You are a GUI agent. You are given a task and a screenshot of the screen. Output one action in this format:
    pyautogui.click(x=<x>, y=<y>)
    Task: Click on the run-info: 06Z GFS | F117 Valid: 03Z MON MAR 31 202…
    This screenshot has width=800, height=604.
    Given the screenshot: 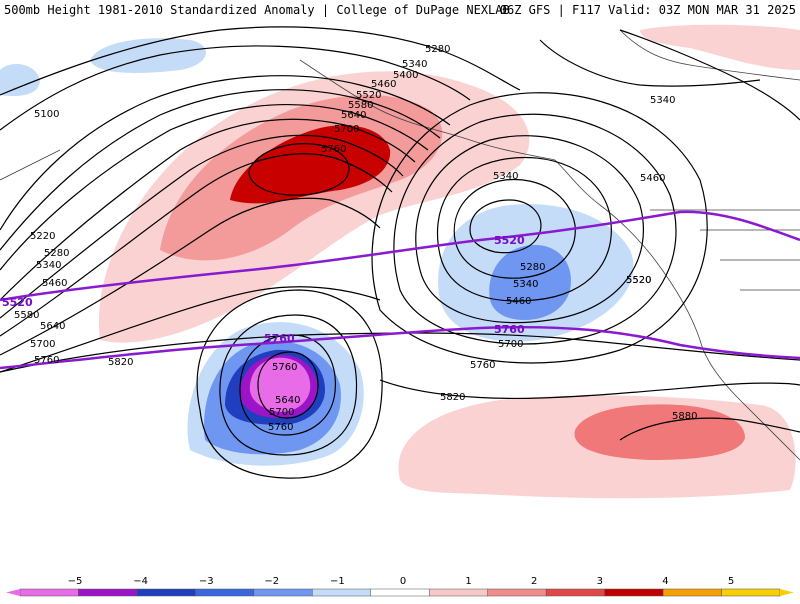 What is the action you would take?
    pyautogui.click(x=647, y=10)
    